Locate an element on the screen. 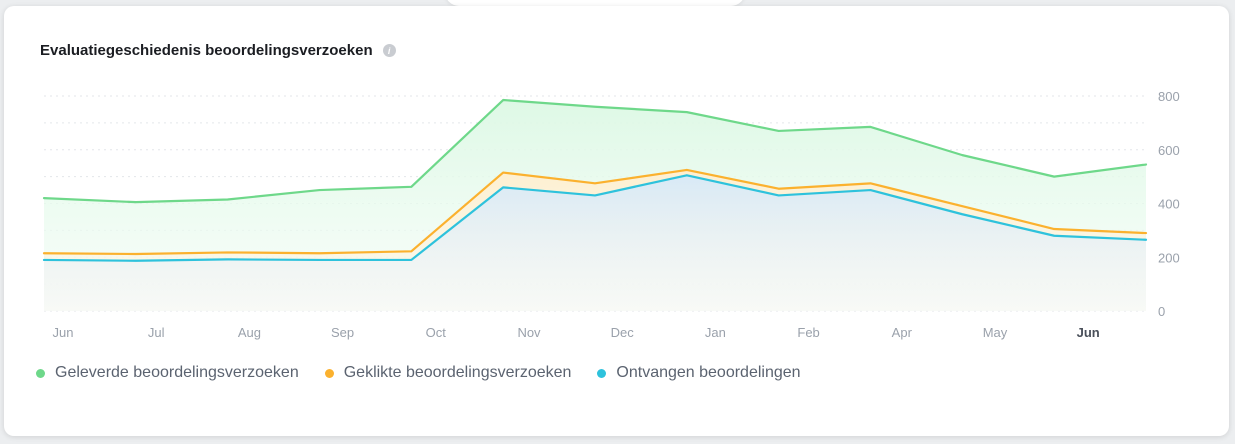  y-tick-label: 600 is located at coordinates (1169, 150).